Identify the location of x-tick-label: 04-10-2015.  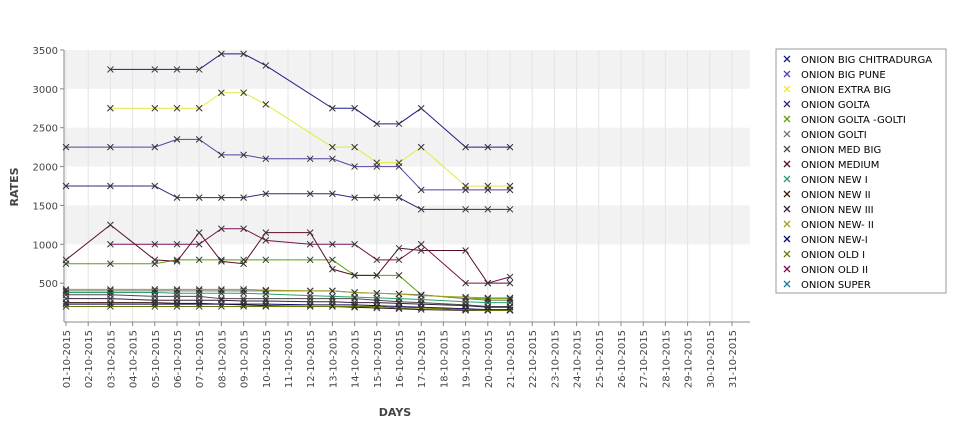
(134, 359).